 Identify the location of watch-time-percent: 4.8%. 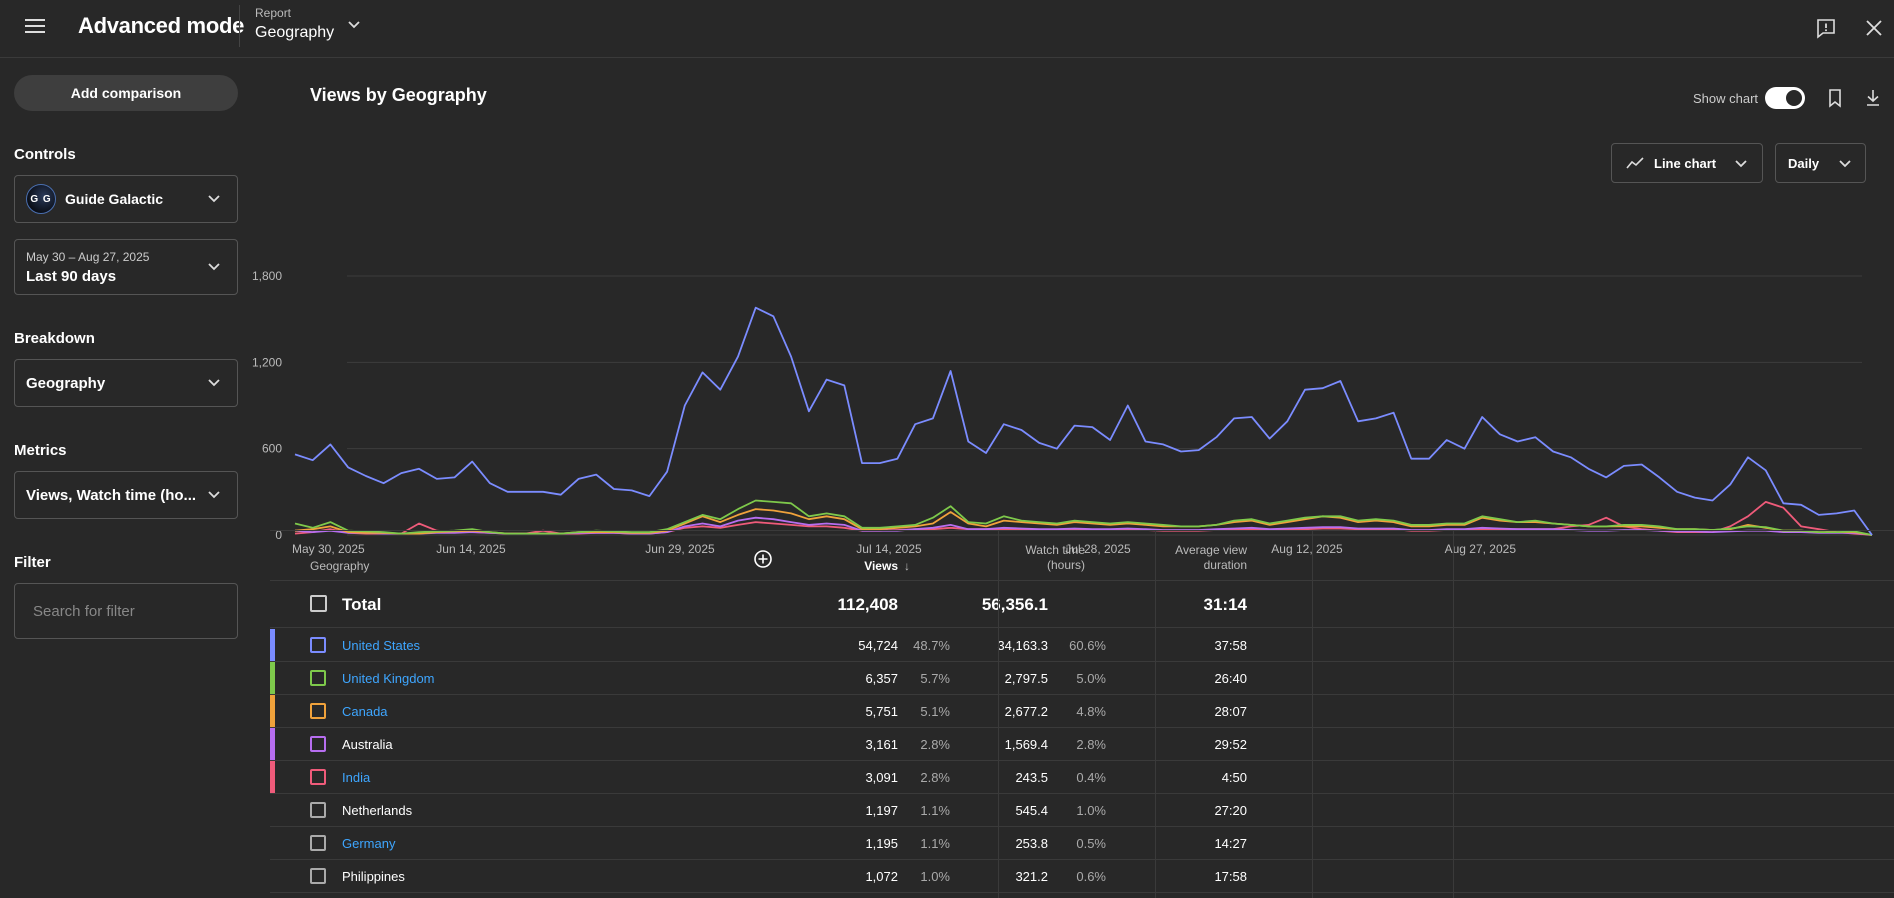
(1091, 711).